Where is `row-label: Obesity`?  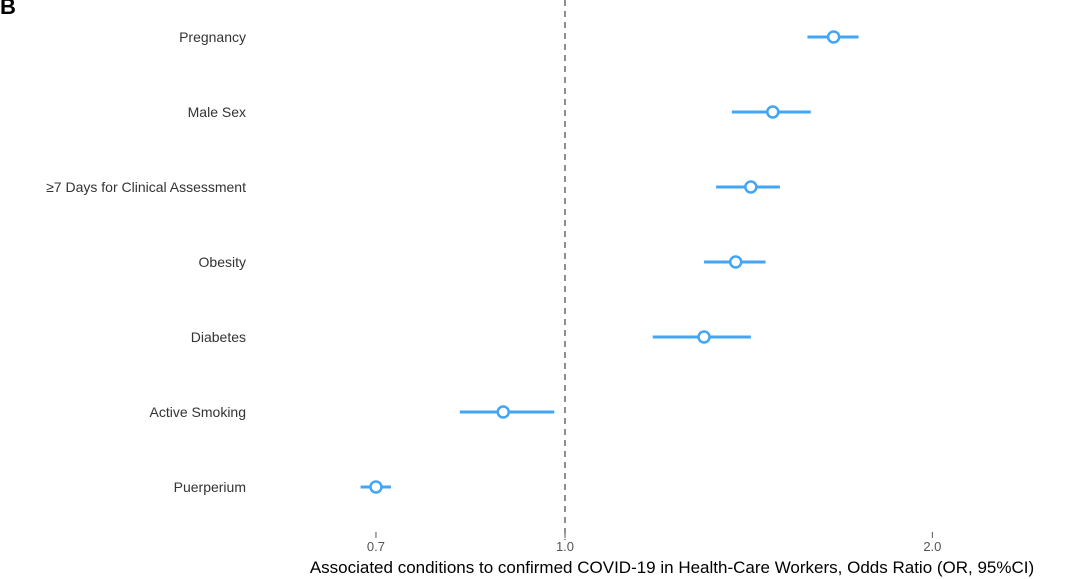
row-label: Obesity is located at coordinates (222, 262).